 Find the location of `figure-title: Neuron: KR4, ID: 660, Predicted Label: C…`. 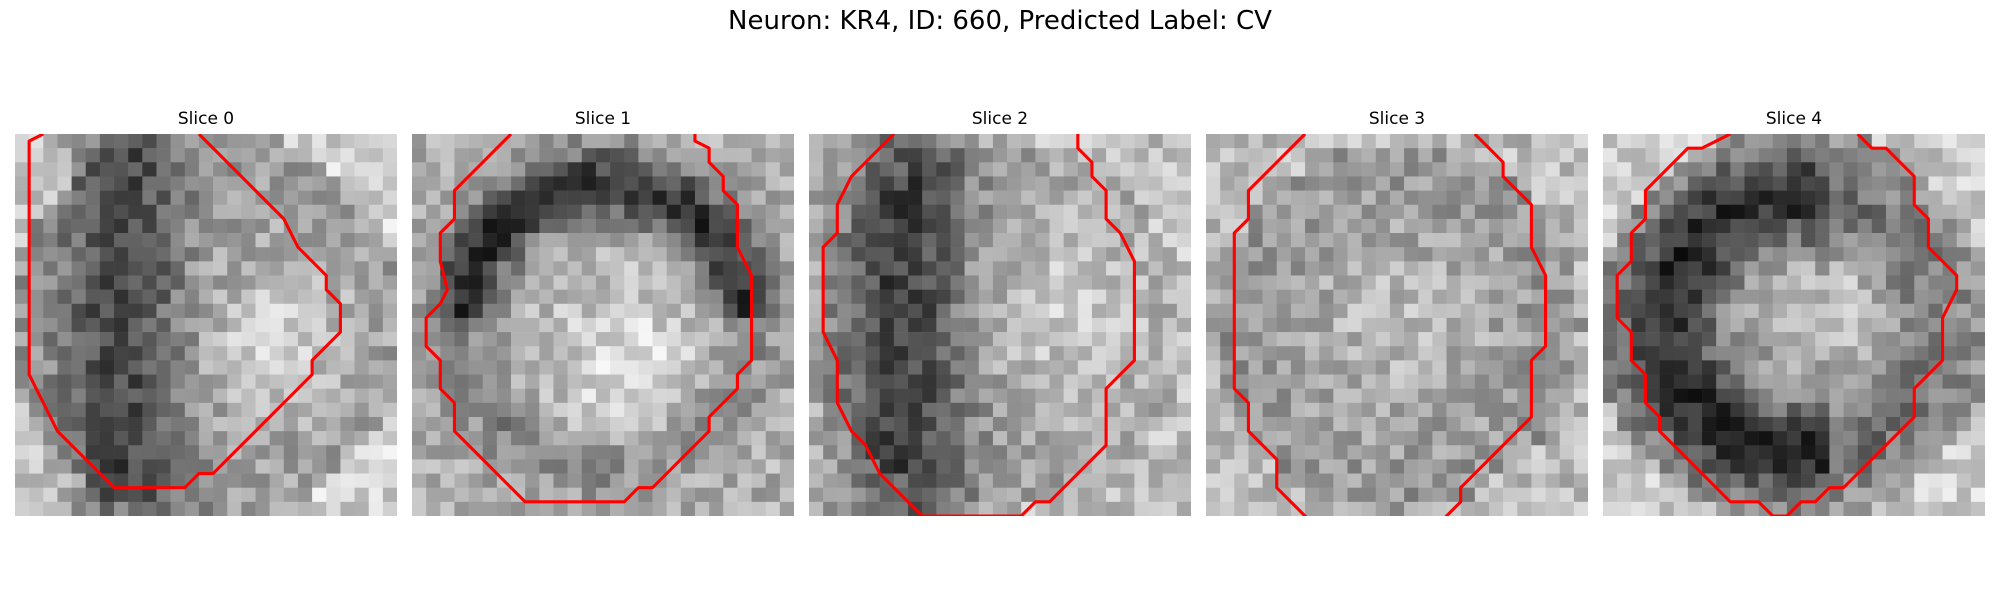

figure-title: Neuron: KR4, ID: 660, Predicted Label: C… is located at coordinates (1000, 21).